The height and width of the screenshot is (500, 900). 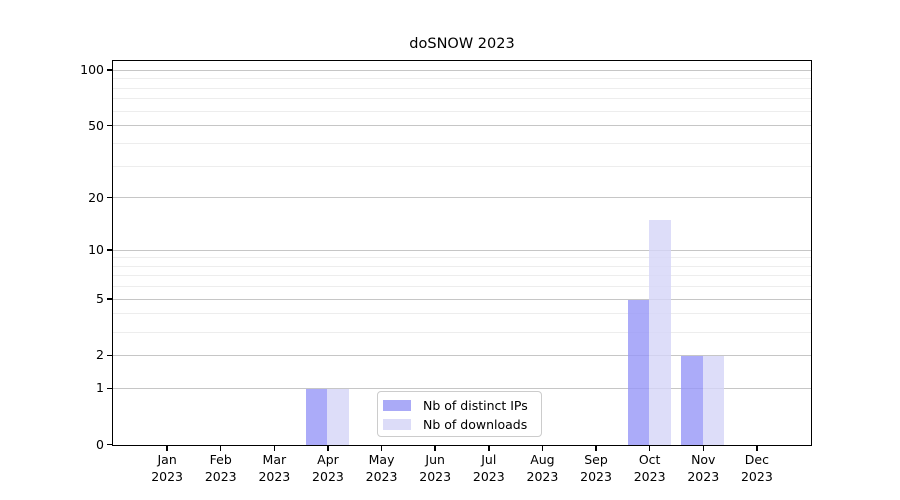 What do you see at coordinates (713, 400) in the screenshot?
I see `bar-downloads-nov` at bounding box center [713, 400].